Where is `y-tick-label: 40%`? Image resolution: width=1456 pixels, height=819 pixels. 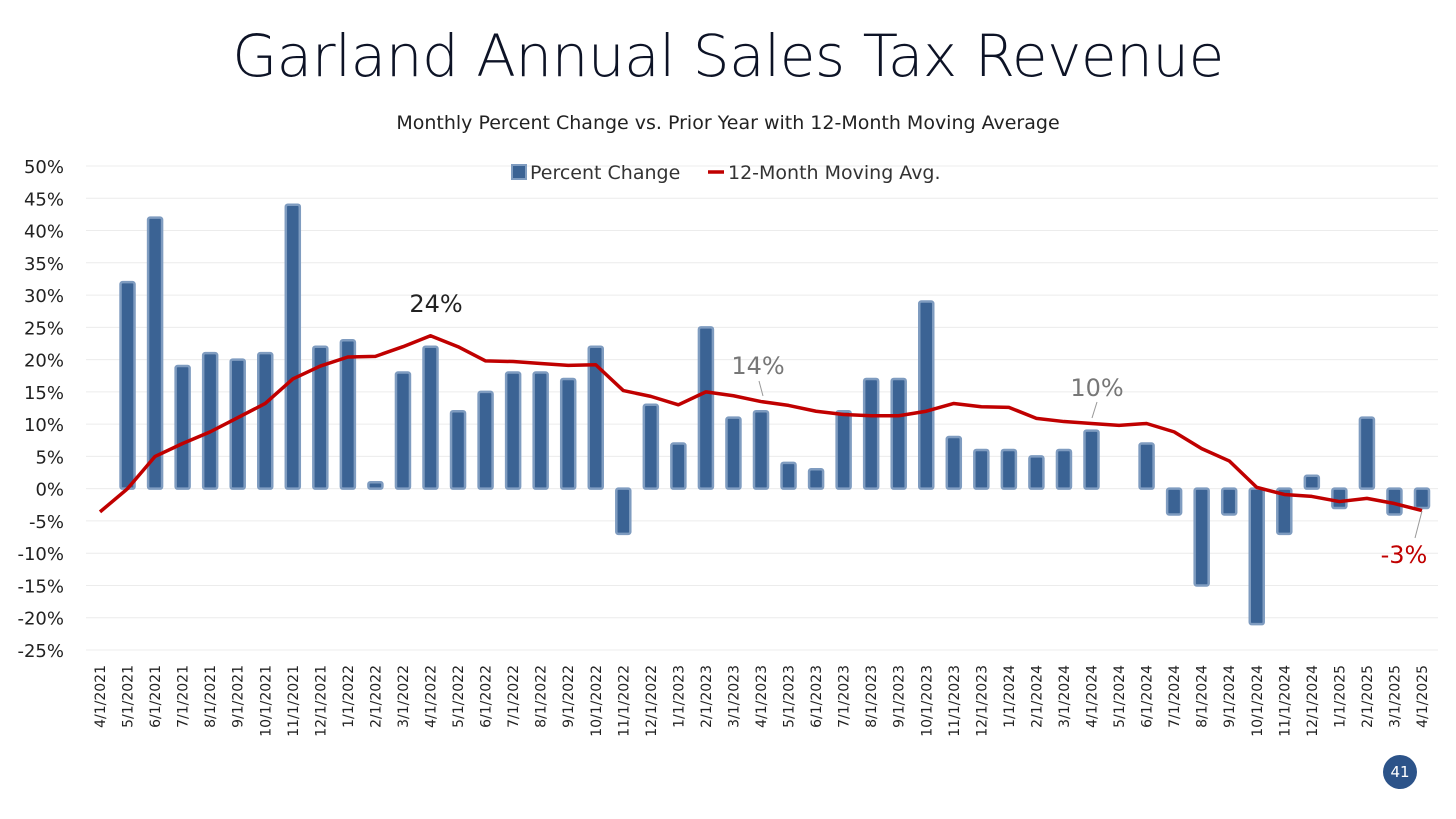 y-tick-label: 40% is located at coordinates (44, 232).